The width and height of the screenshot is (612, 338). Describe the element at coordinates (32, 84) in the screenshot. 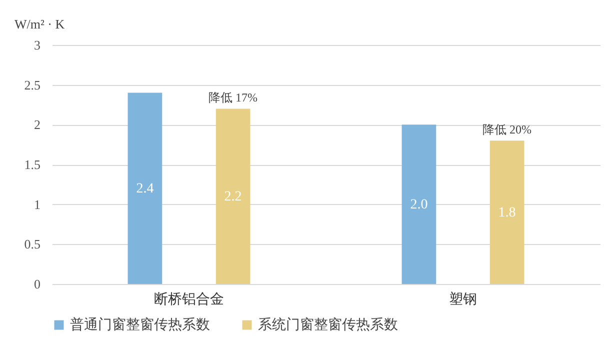

I see `y-tick-label: 2.5` at that location.